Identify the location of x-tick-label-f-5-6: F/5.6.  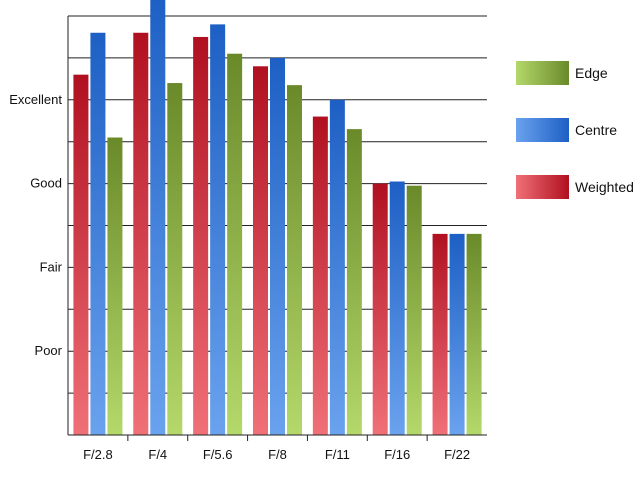
(218, 454).